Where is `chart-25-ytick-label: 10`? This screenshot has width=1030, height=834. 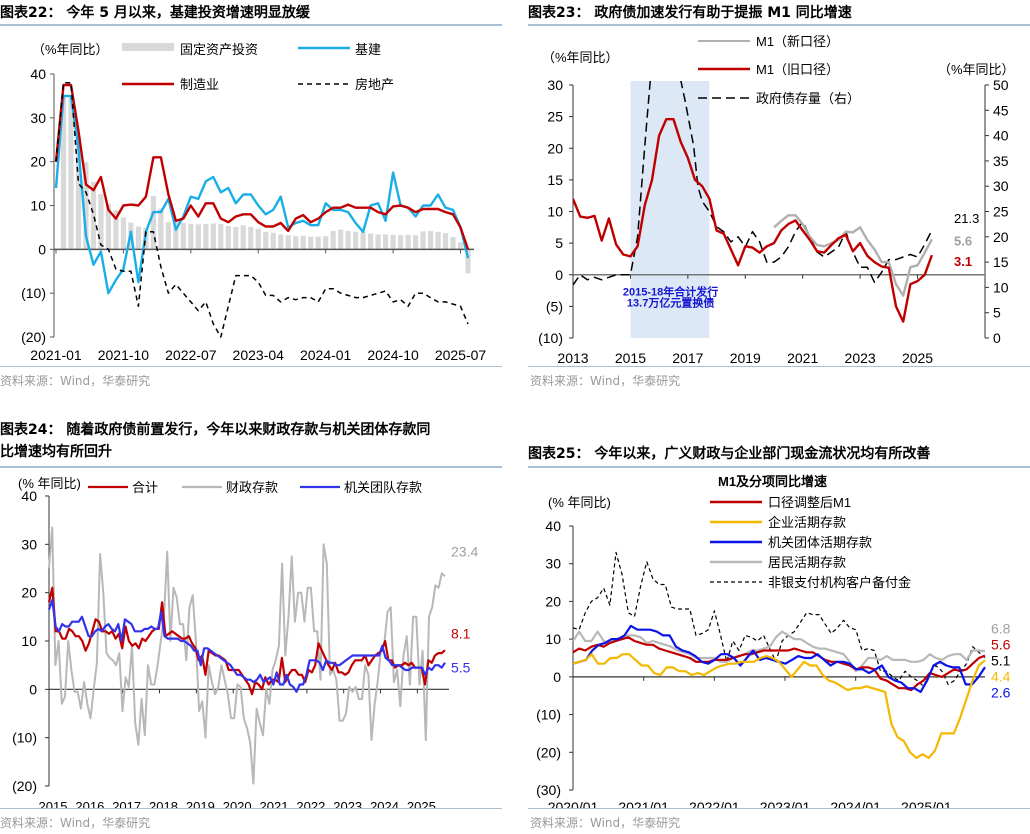 chart-25-ytick-label: 10 is located at coordinates (553, 639).